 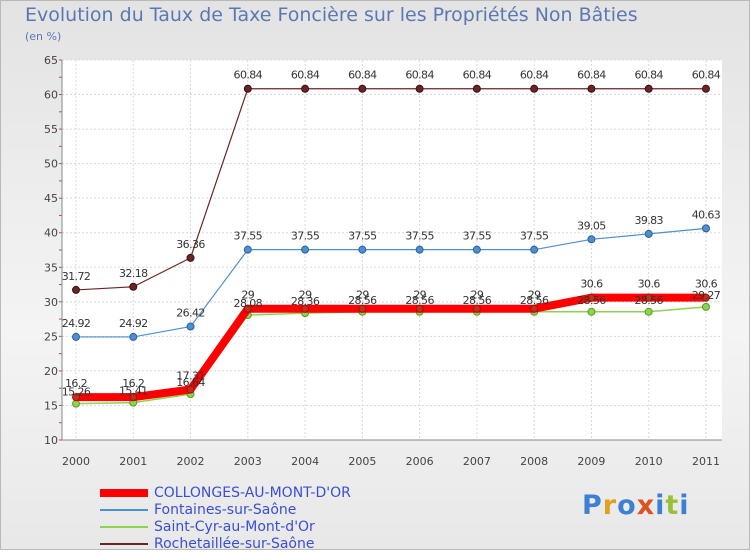 What do you see at coordinates (649, 461) in the screenshot?
I see `x-tick-label: 2010` at bounding box center [649, 461].